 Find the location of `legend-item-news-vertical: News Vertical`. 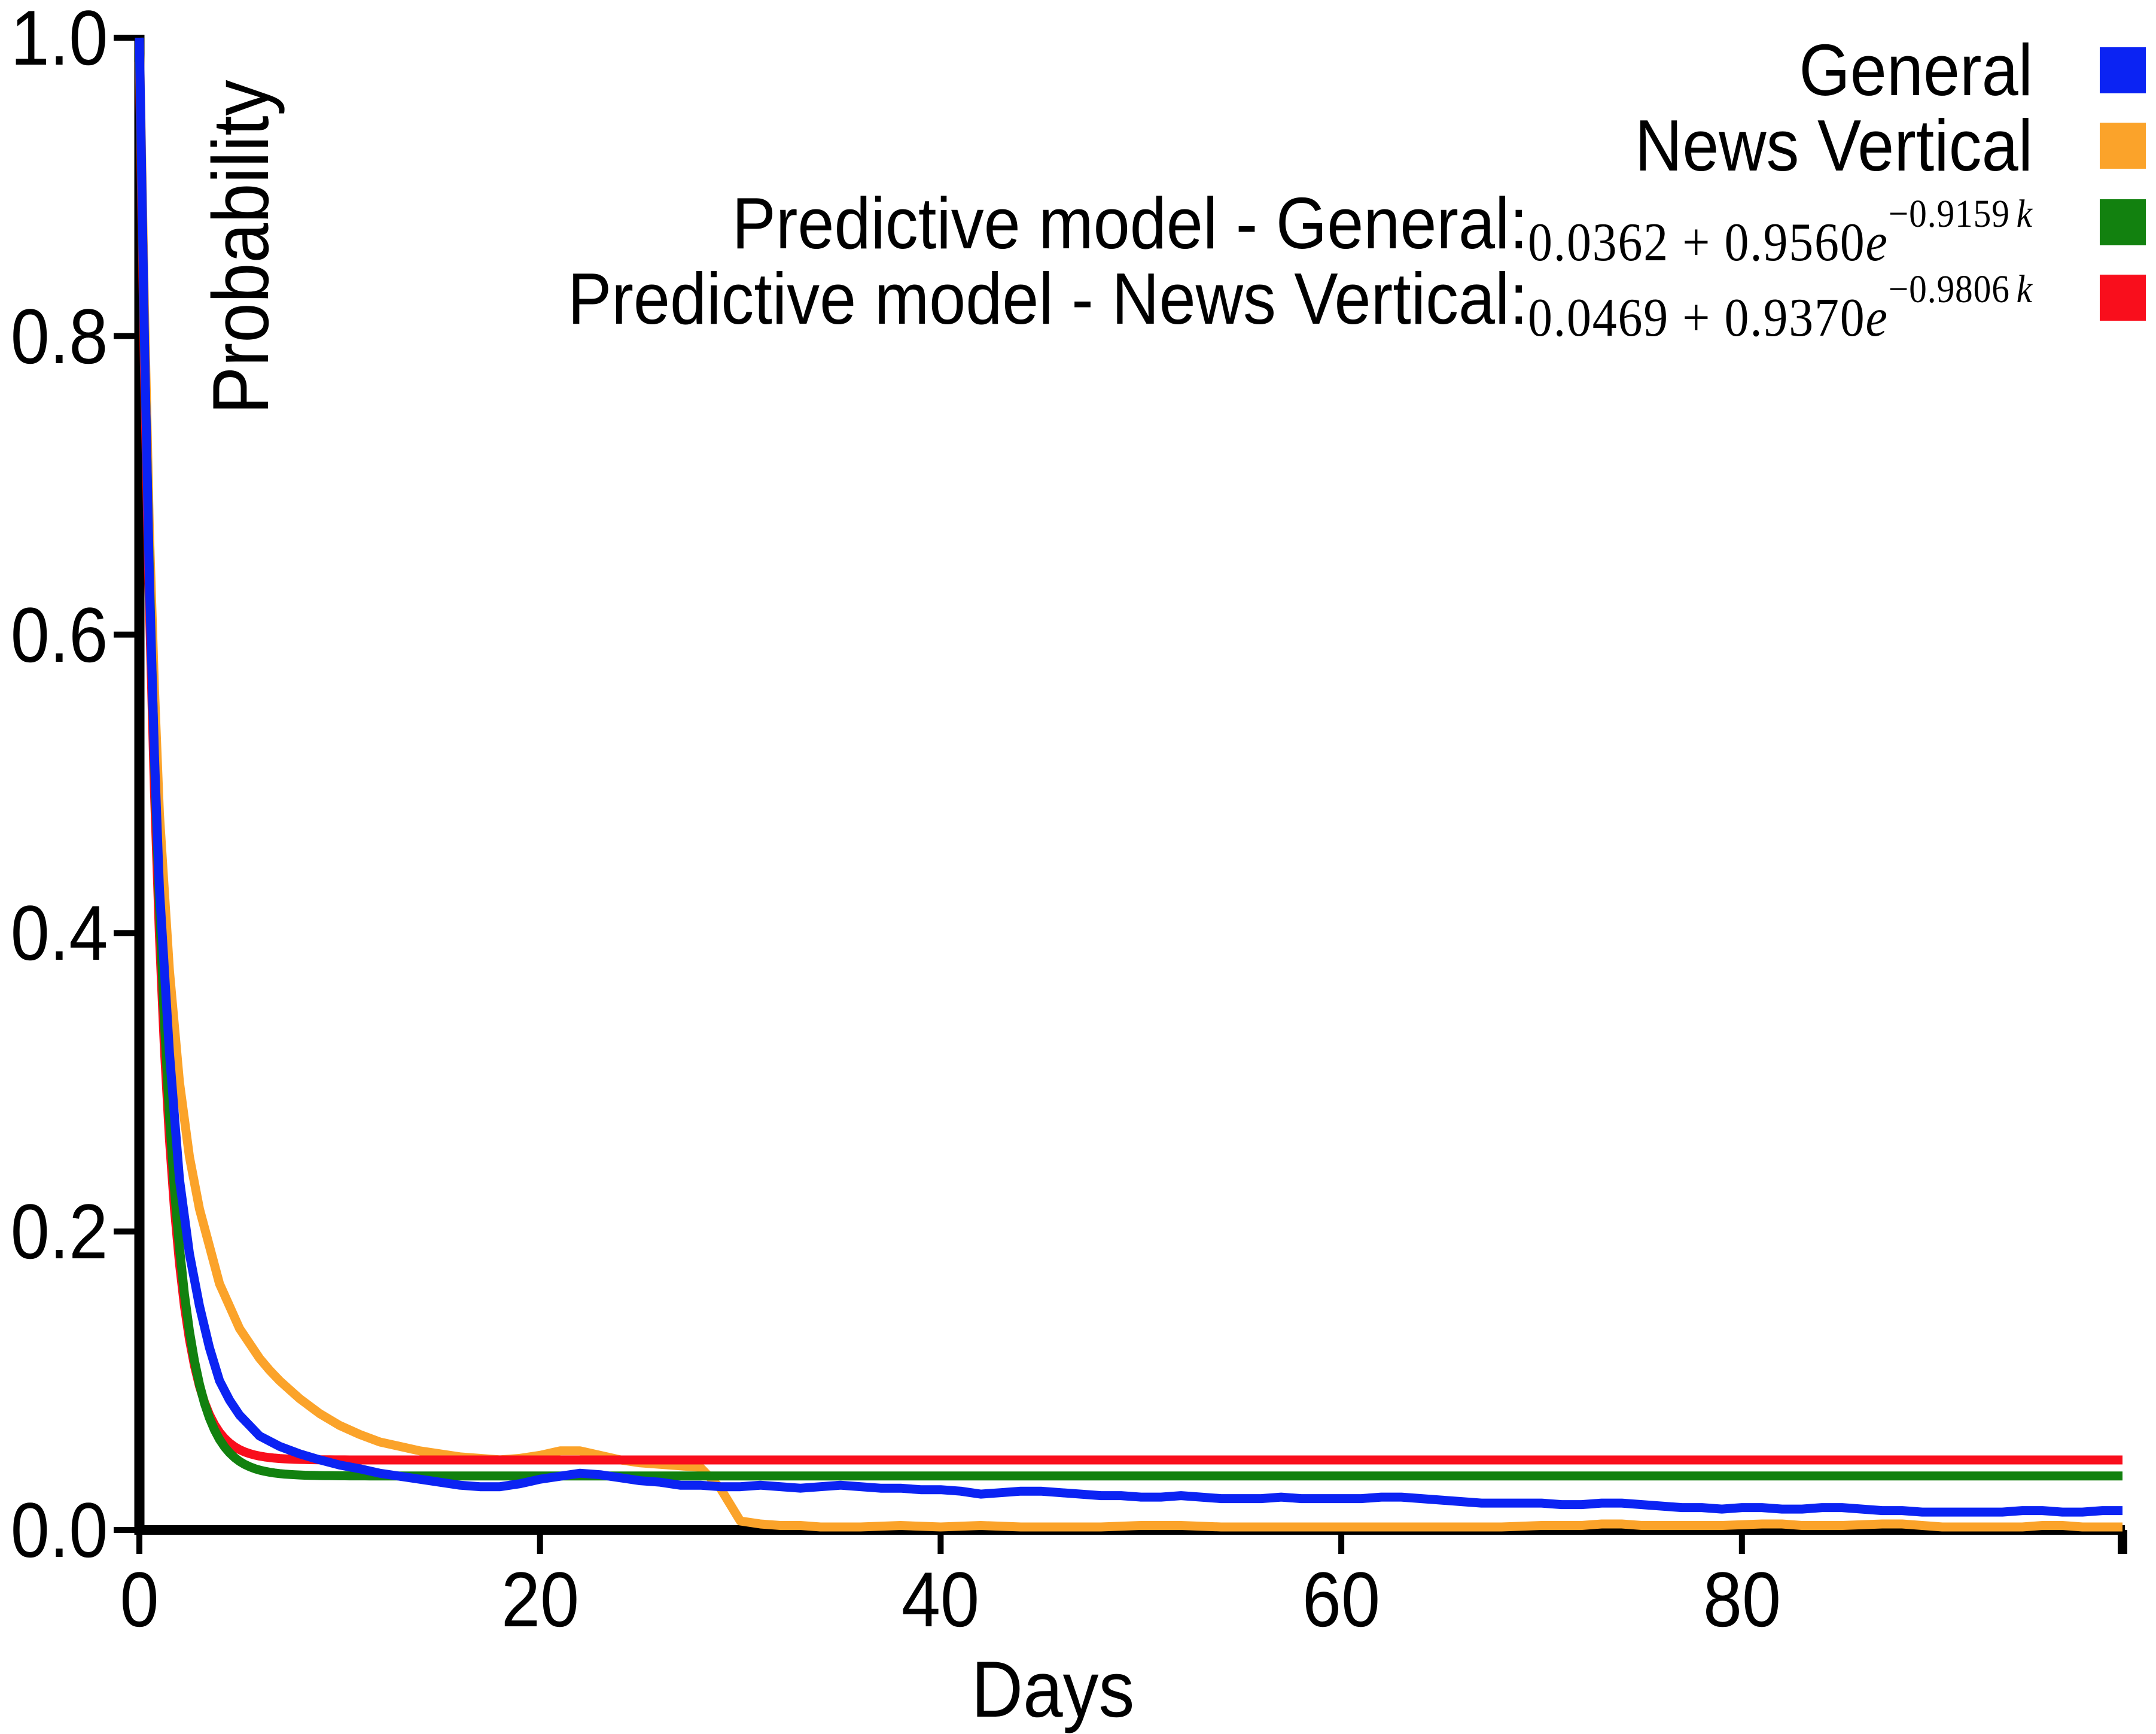

legend-item-news-vertical: News Vertical is located at coordinates (1868, 145).